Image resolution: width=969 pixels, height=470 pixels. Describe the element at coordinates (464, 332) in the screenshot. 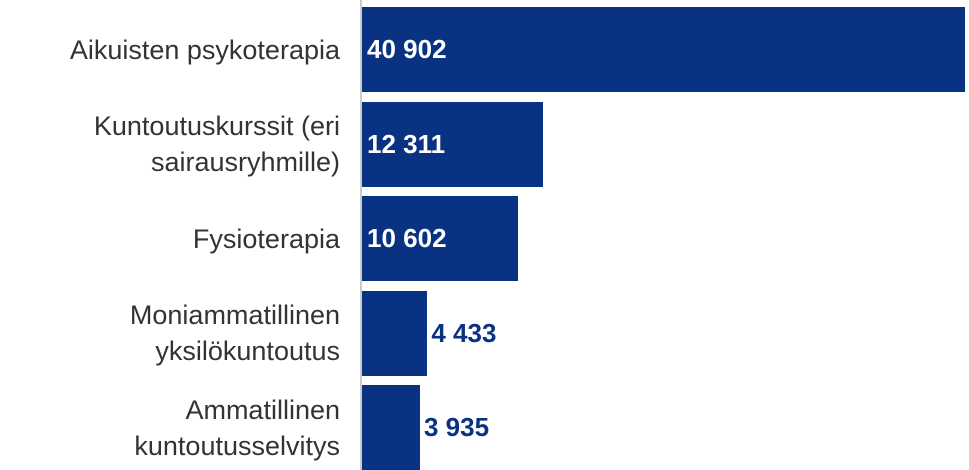

I see `value-label: 4 433` at that location.